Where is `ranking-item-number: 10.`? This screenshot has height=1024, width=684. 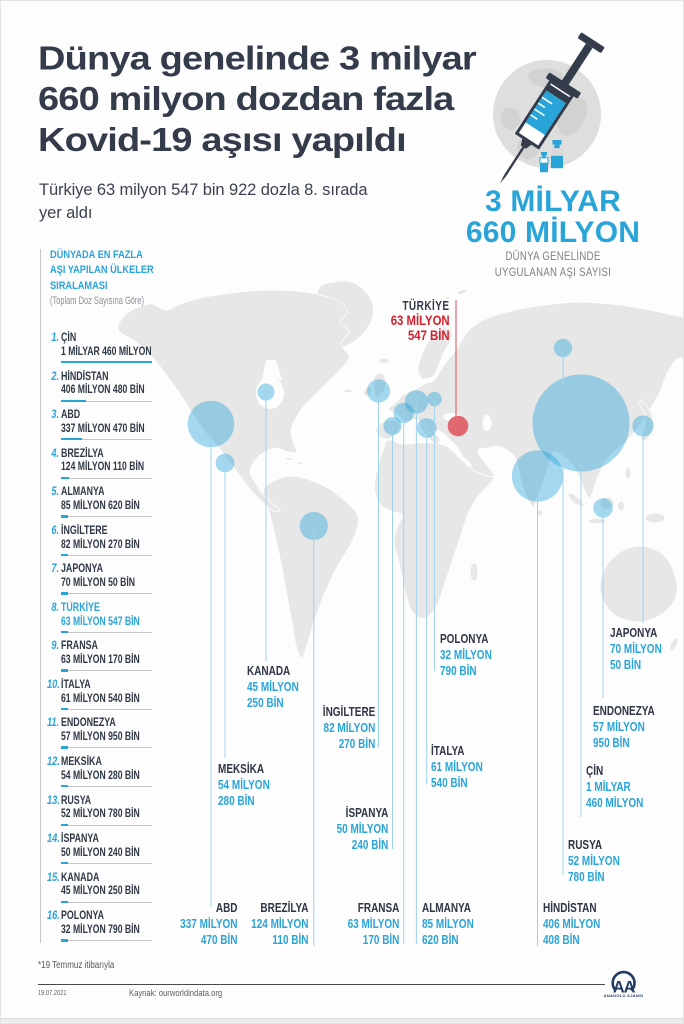 ranking-item-number: 10. is located at coordinates (53, 684).